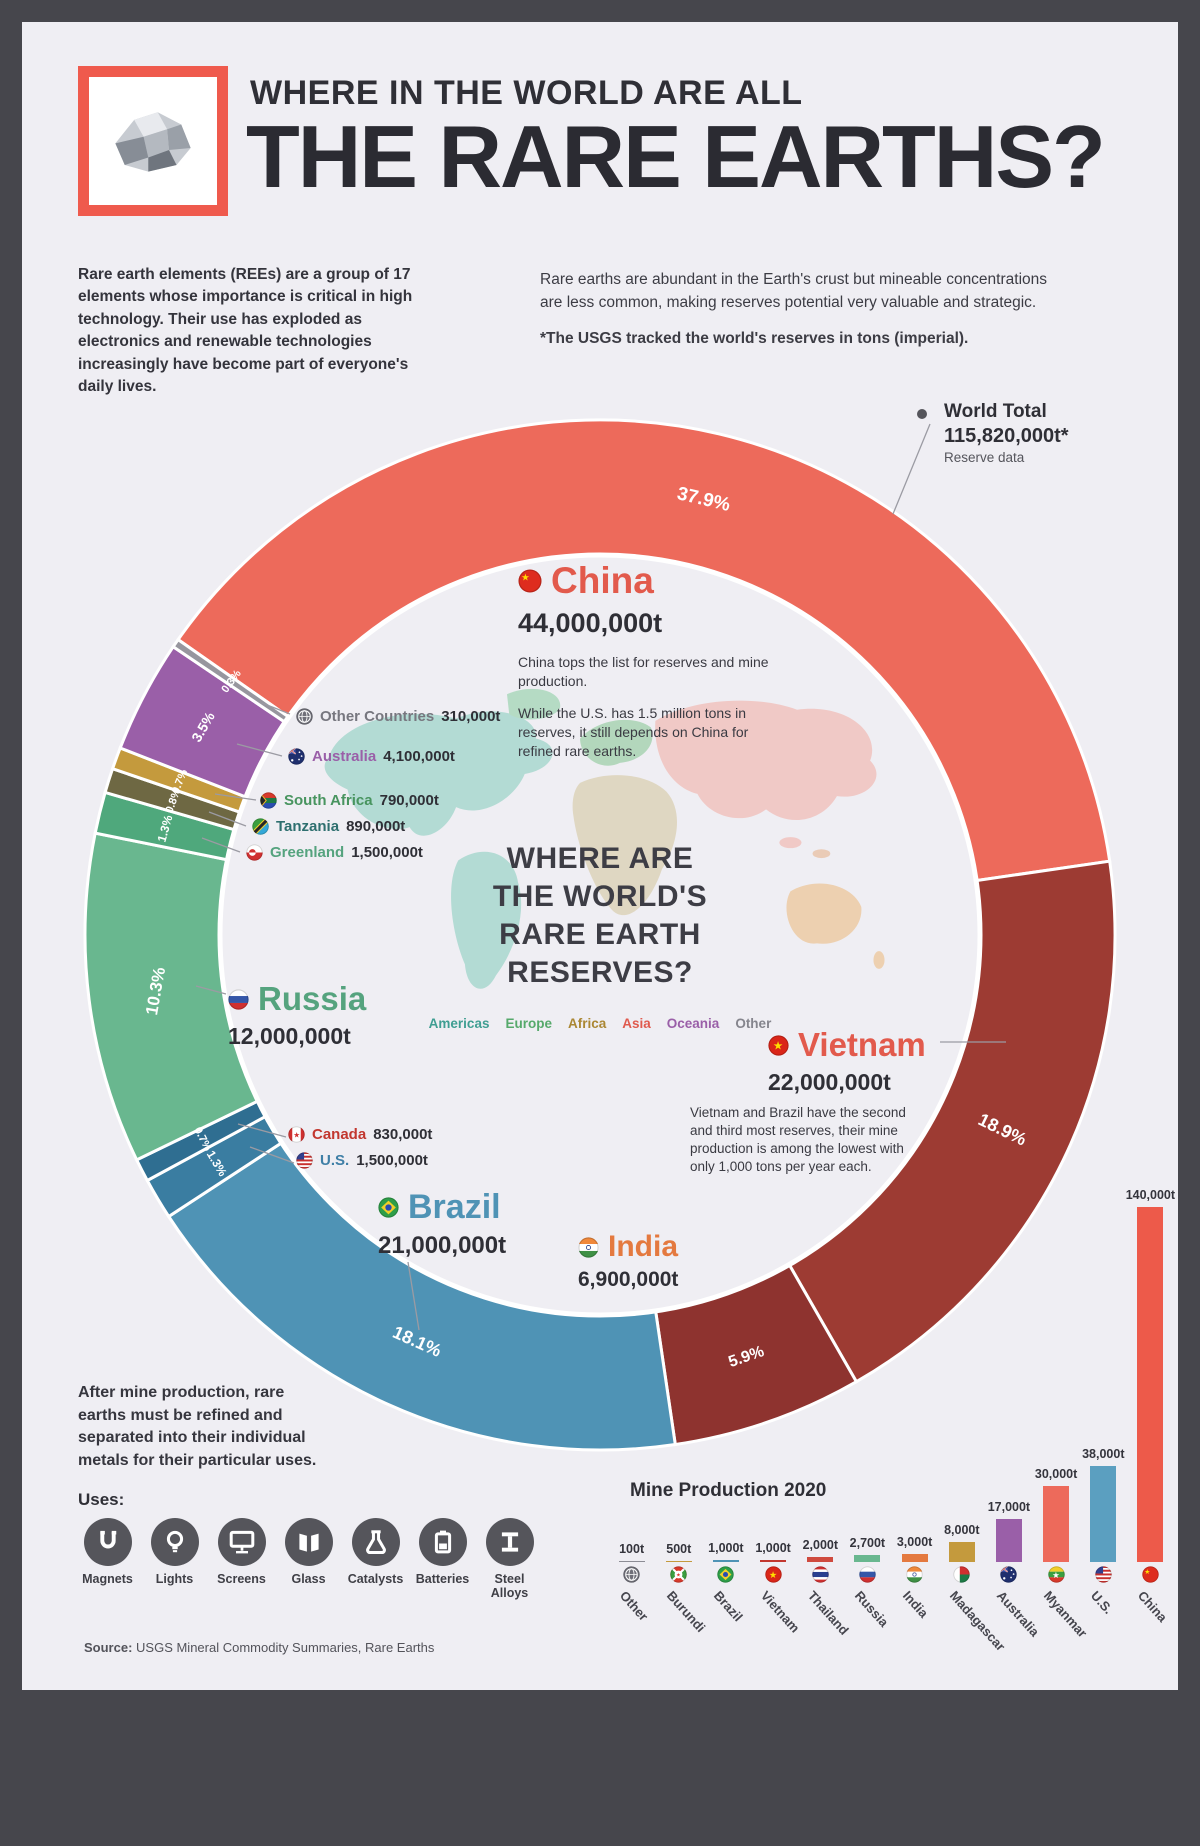 This screenshot has width=1200, height=1846. I want to click on use-label: Lights, so click(174, 1579).